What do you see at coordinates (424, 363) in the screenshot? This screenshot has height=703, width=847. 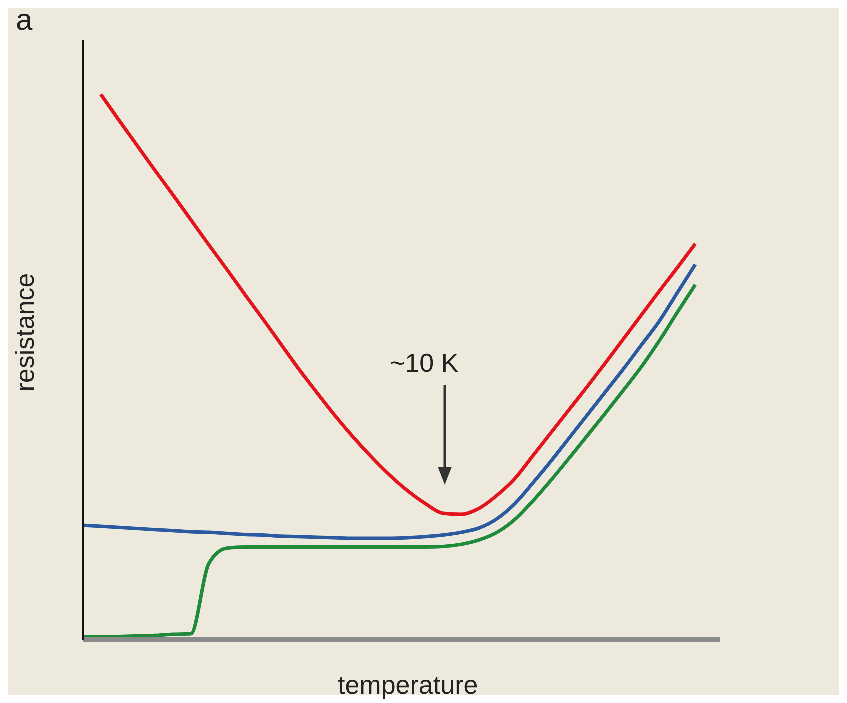 I see `annotation: ~10 K` at bounding box center [424, 363].